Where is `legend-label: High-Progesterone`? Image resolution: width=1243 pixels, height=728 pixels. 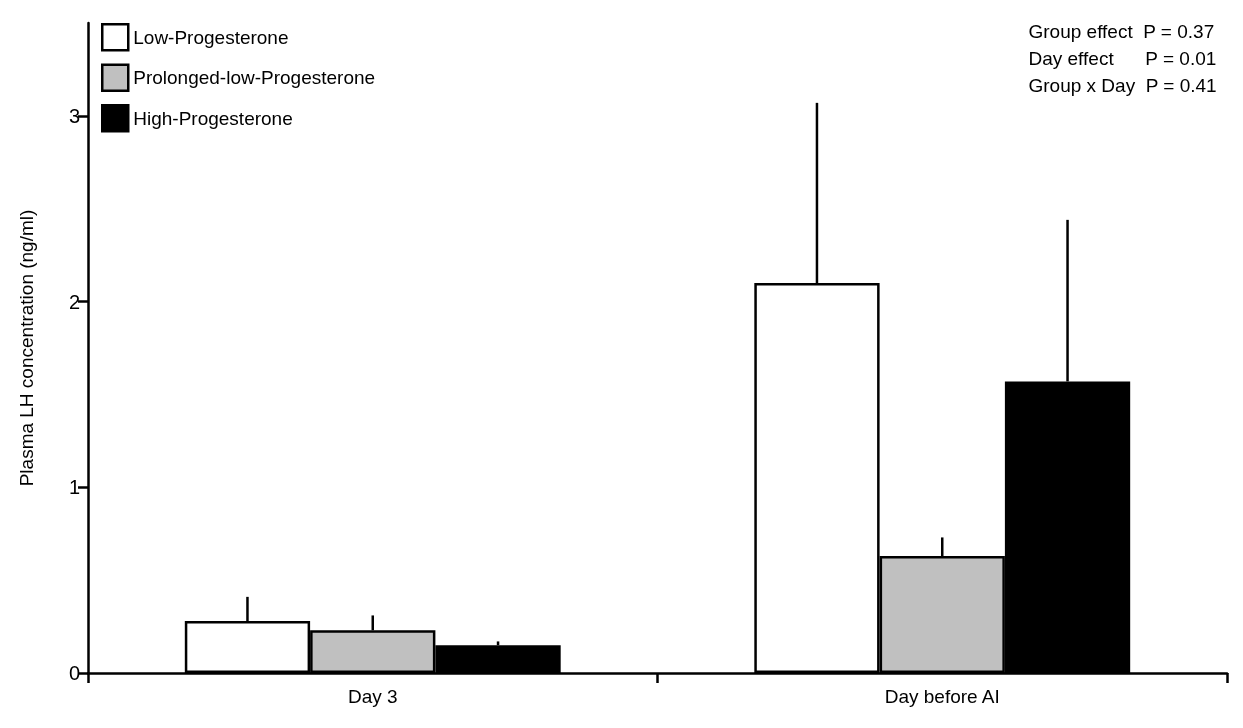 legend-label: High-Progesterone is located at coordinates (213, 118).